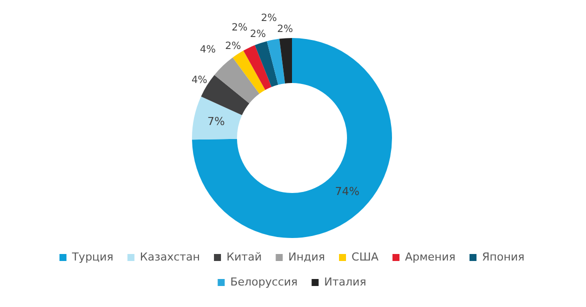  What do you see at coordinates (216, 121) in the screenshot?
I see `data-label: 7%` at bounding box center [216, 121].